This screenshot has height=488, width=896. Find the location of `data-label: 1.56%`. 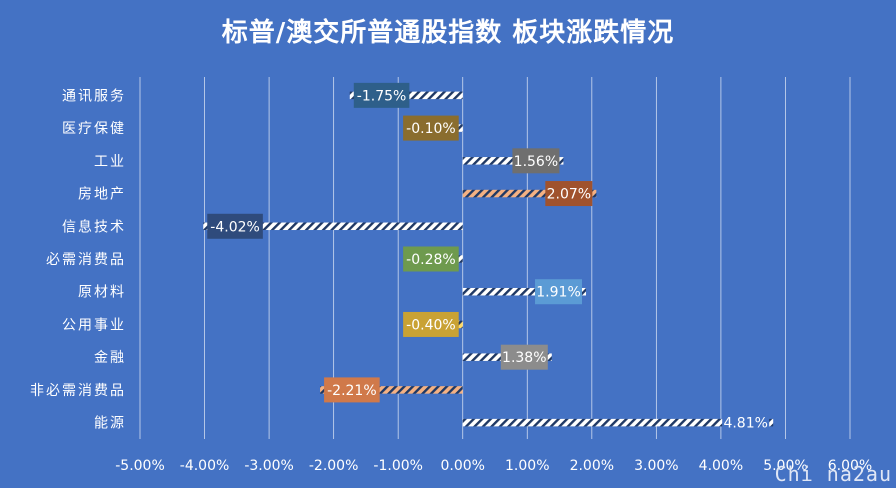

data-label: 1.56% is located at coordinates (536, 162).